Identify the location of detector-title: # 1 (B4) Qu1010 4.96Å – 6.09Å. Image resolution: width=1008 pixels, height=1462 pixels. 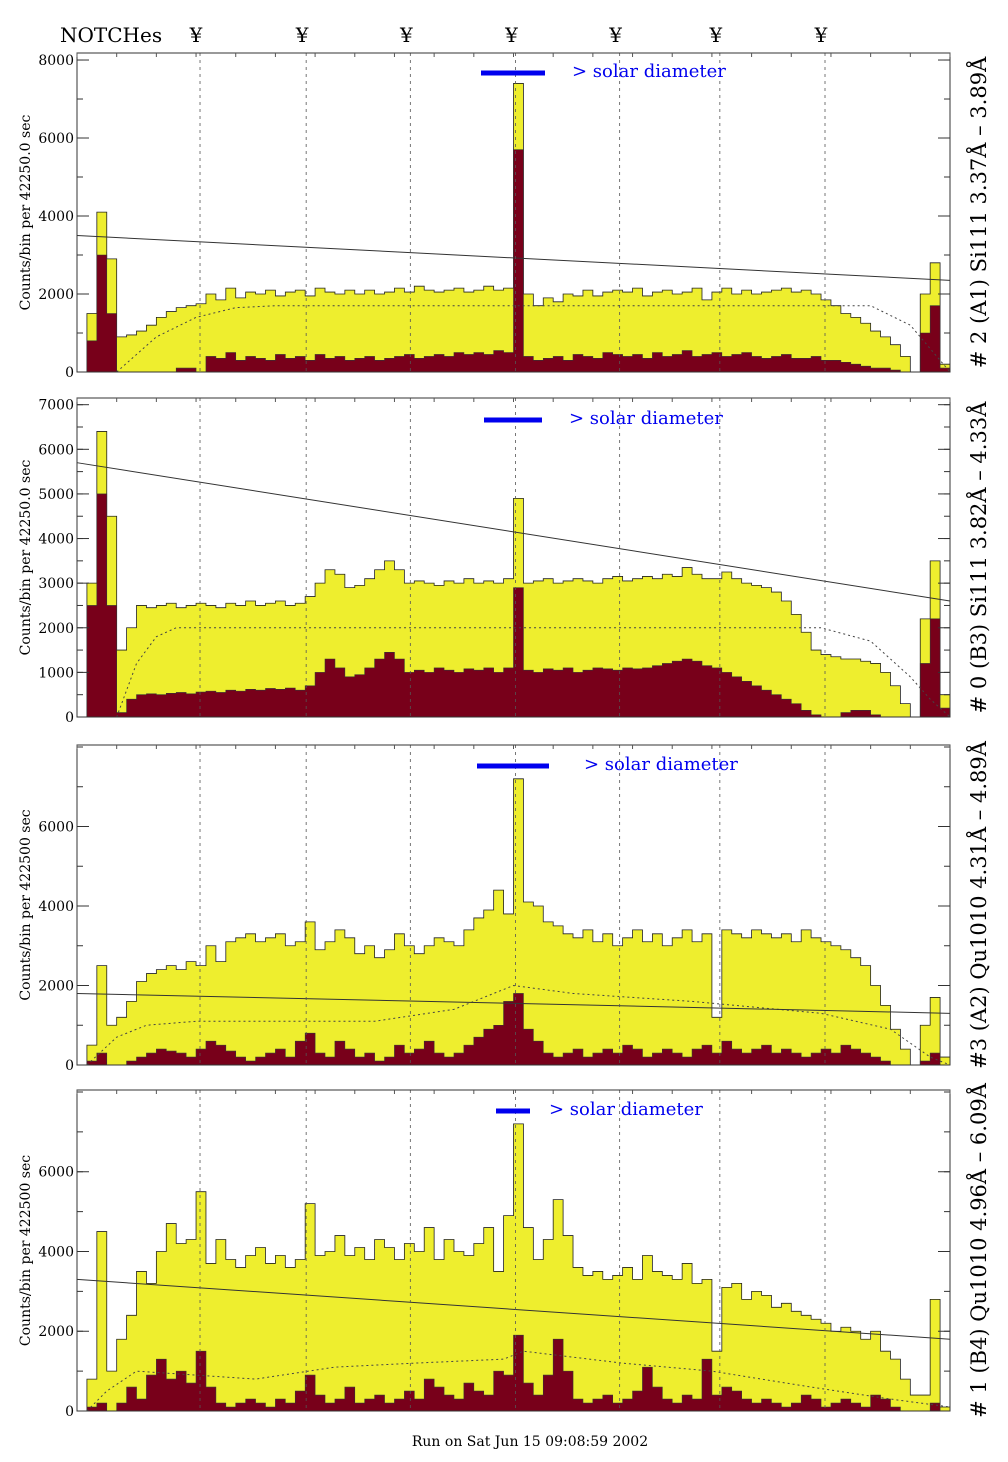
(978, 1250).